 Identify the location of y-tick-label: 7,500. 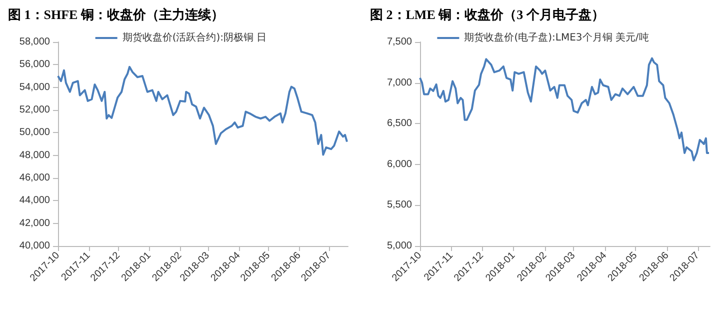
(399, 42).